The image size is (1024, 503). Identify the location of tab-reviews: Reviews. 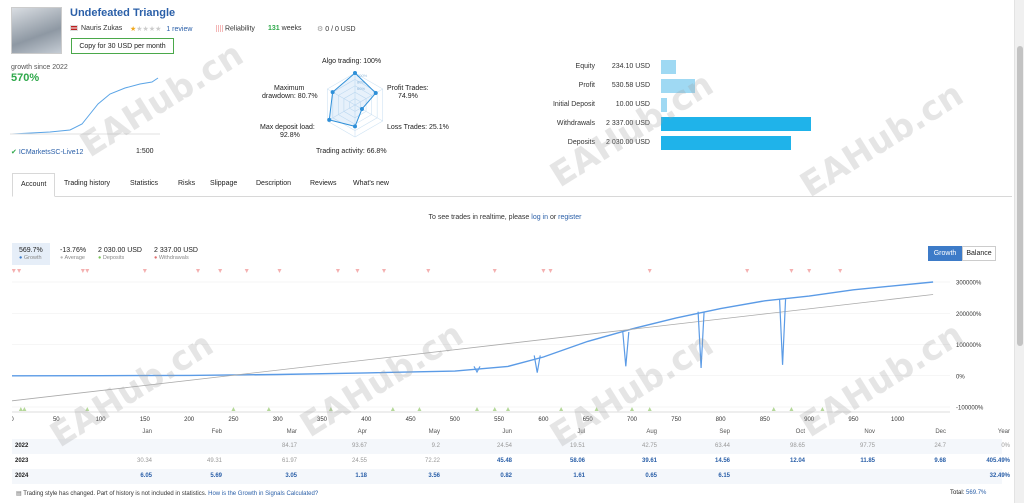
(323, 183).